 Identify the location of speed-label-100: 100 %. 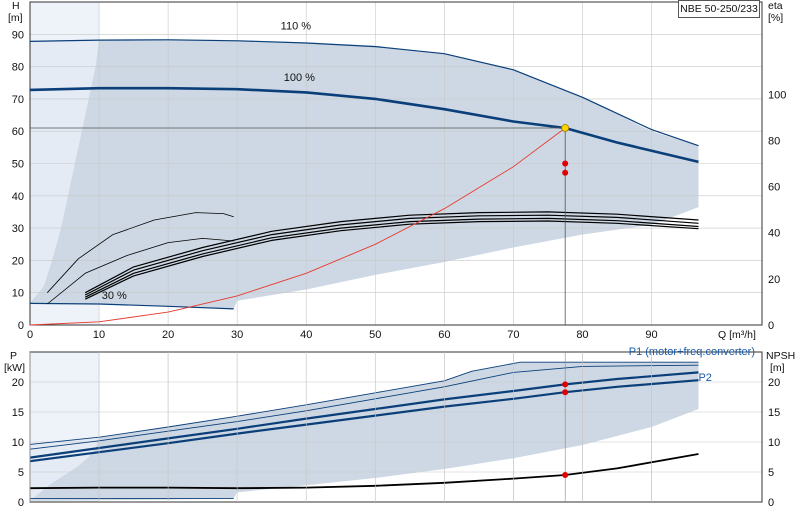
(299, 78).